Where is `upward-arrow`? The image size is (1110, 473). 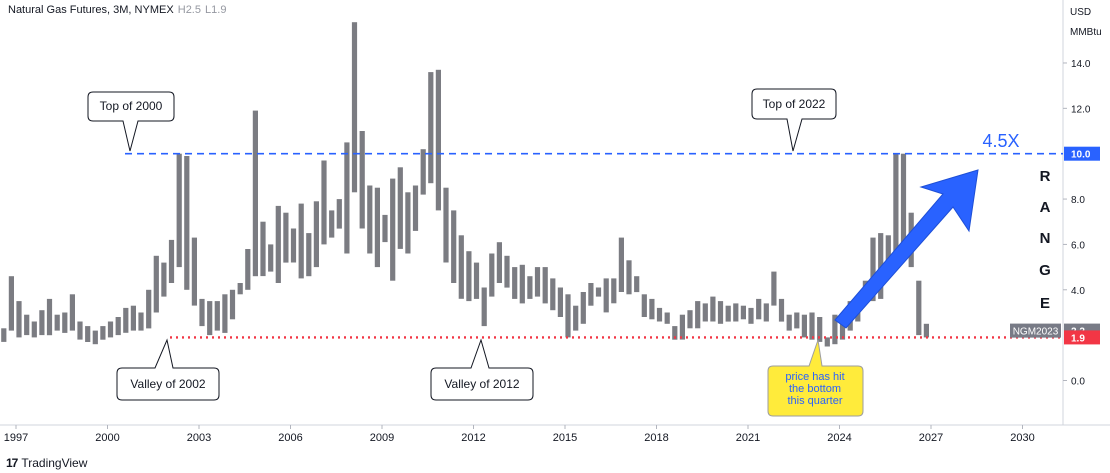 upward-arrow is located at coordinates (906, 249).